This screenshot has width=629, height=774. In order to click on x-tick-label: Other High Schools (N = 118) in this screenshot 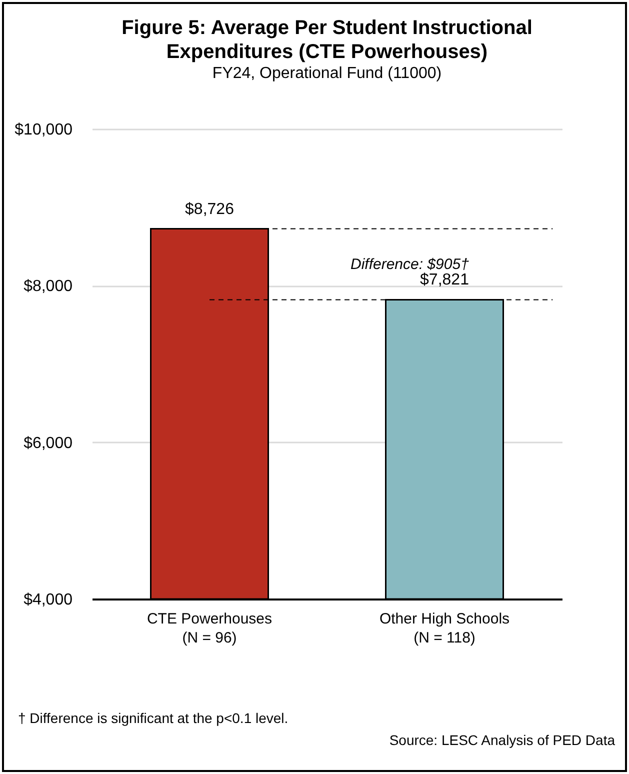, I will do `click(444, 628)`.